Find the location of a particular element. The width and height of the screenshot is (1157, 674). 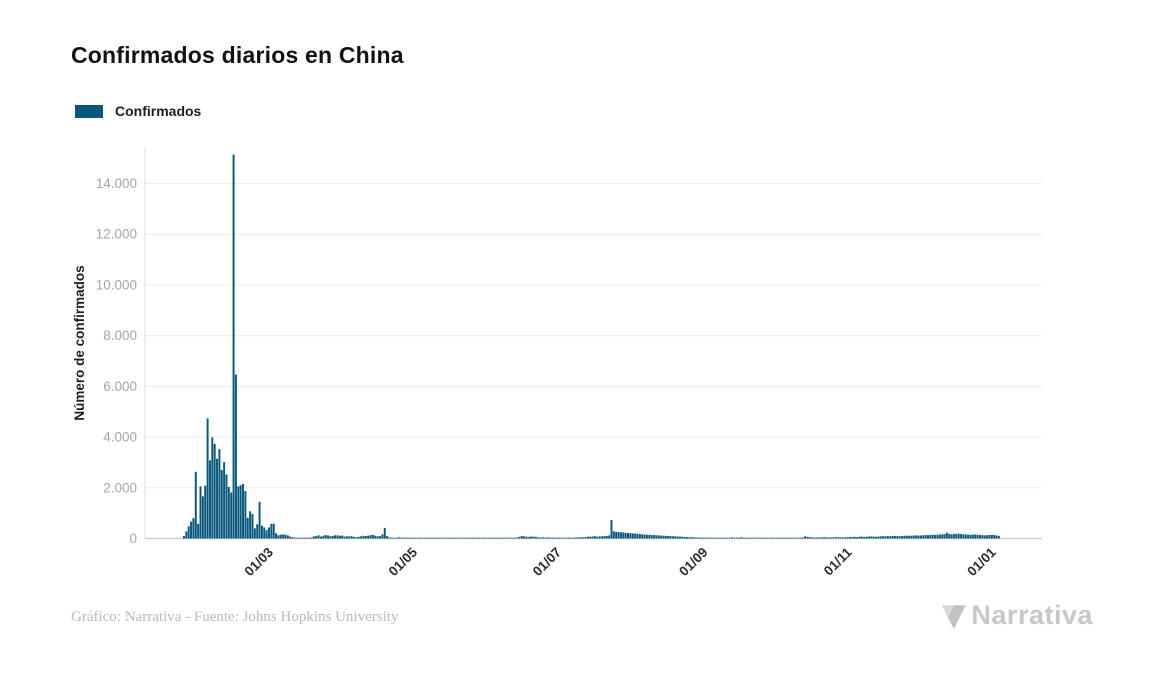

legend-item-confirmados: Confirmados is located at coordinates (138, 111).